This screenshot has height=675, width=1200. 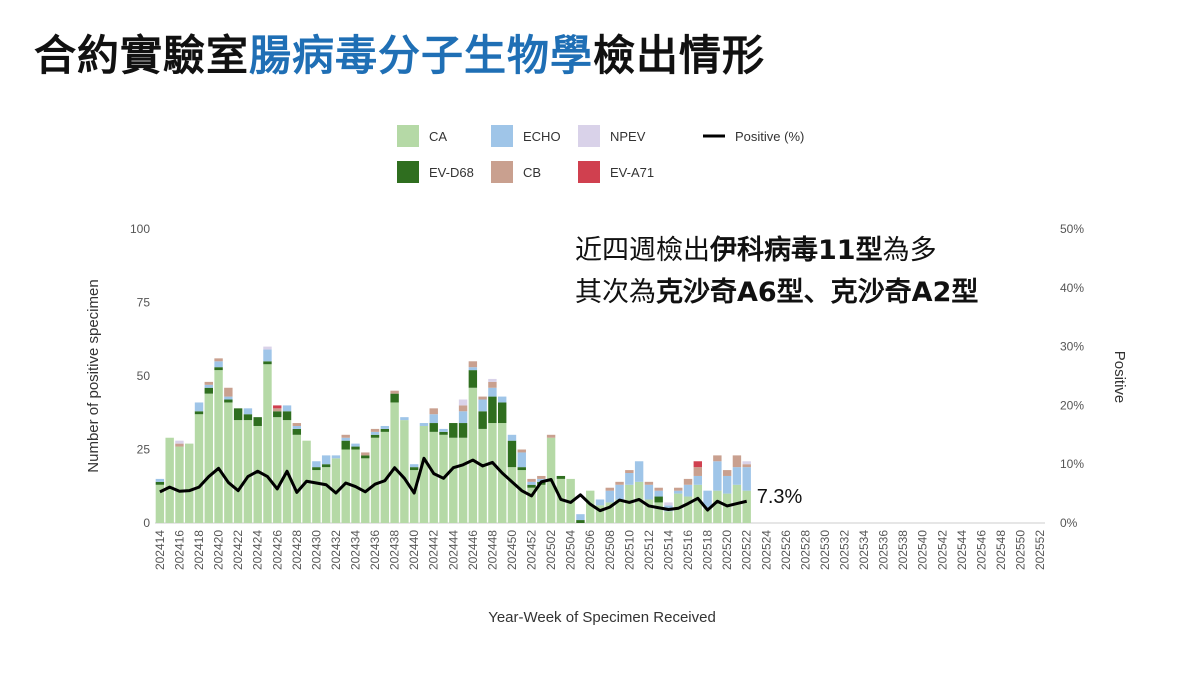 What do you see at coordinates (512, 550) in the screenshot?
I see `x-tick-label: 202450` at bounding box center [512, 550].